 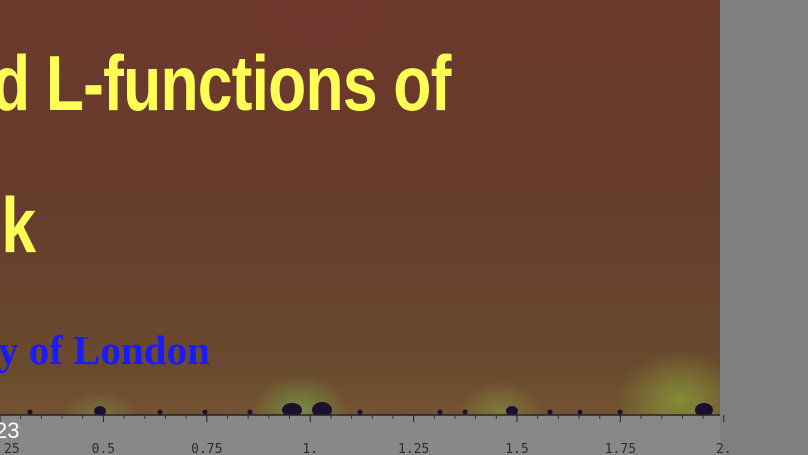 What do you see at coordinates (206, 448) in the screenshot?
I see `axis-tick-label: 0.75` at bounding box center [206, 448].